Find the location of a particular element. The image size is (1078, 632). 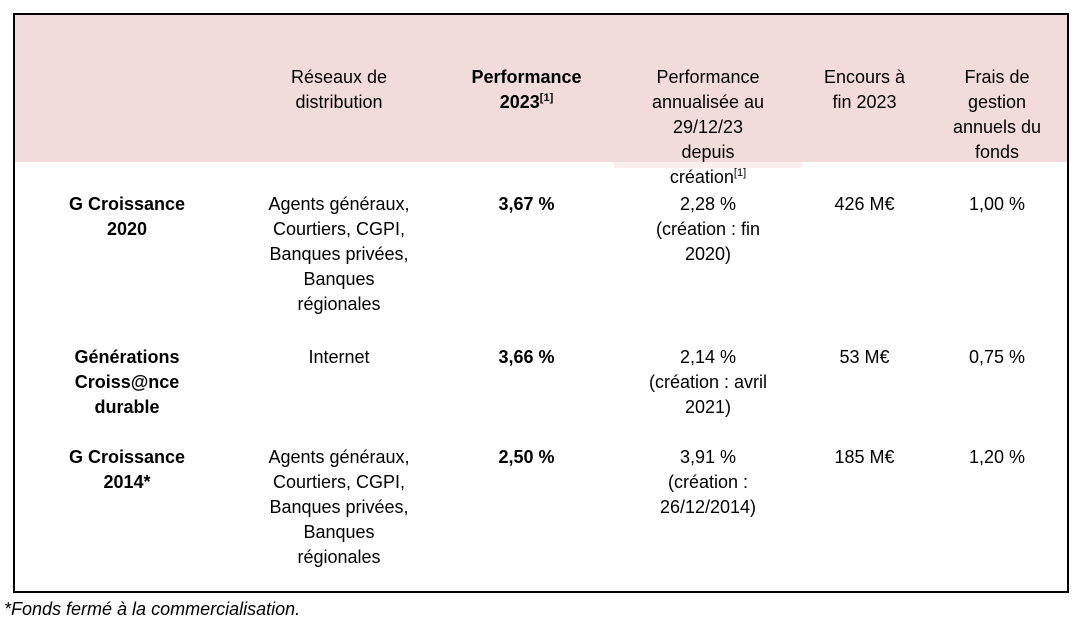

fund-performance-2023: 3,67 % is located at coordinates (526, 204).